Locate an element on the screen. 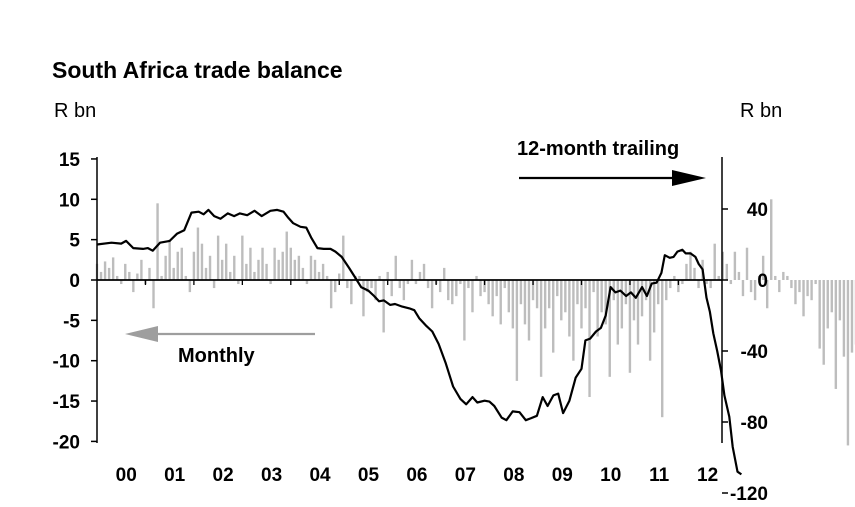  x-tick-label: 06 is located at coordinates (416, 475).